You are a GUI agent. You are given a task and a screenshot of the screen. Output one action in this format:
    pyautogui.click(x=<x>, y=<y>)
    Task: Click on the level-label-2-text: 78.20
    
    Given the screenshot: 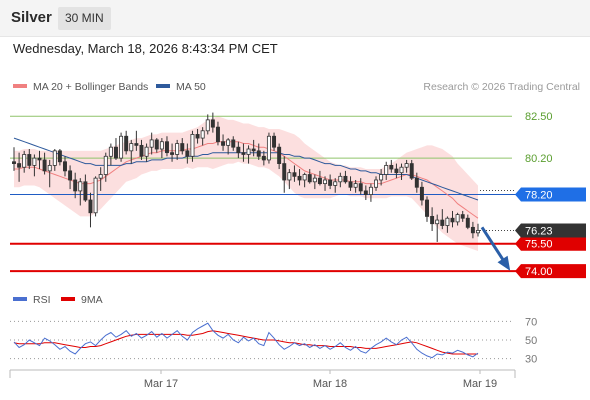 What is the action you would take?
    pyautogui.click(x=539, y=196)
    